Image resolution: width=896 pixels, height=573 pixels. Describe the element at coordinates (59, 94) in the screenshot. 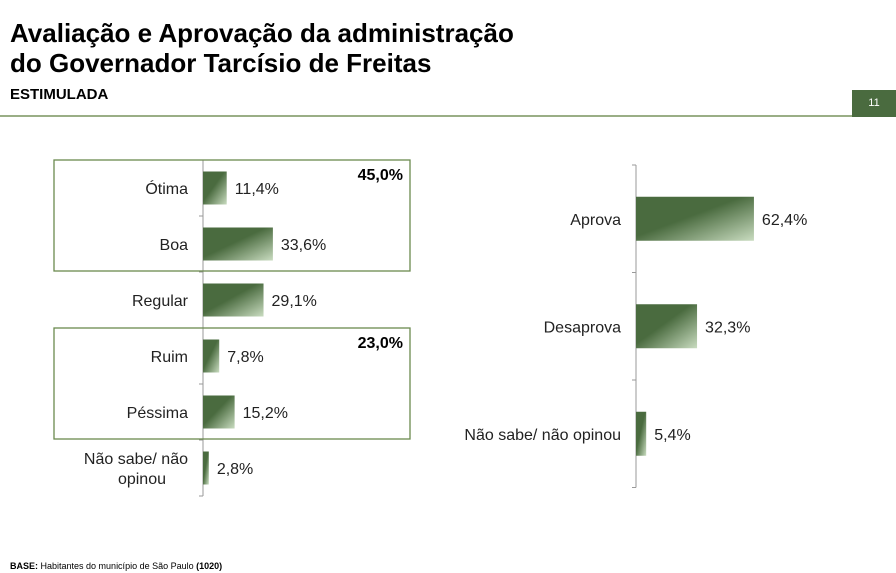

I see `subtitle: ESTIMULADA` at that location.